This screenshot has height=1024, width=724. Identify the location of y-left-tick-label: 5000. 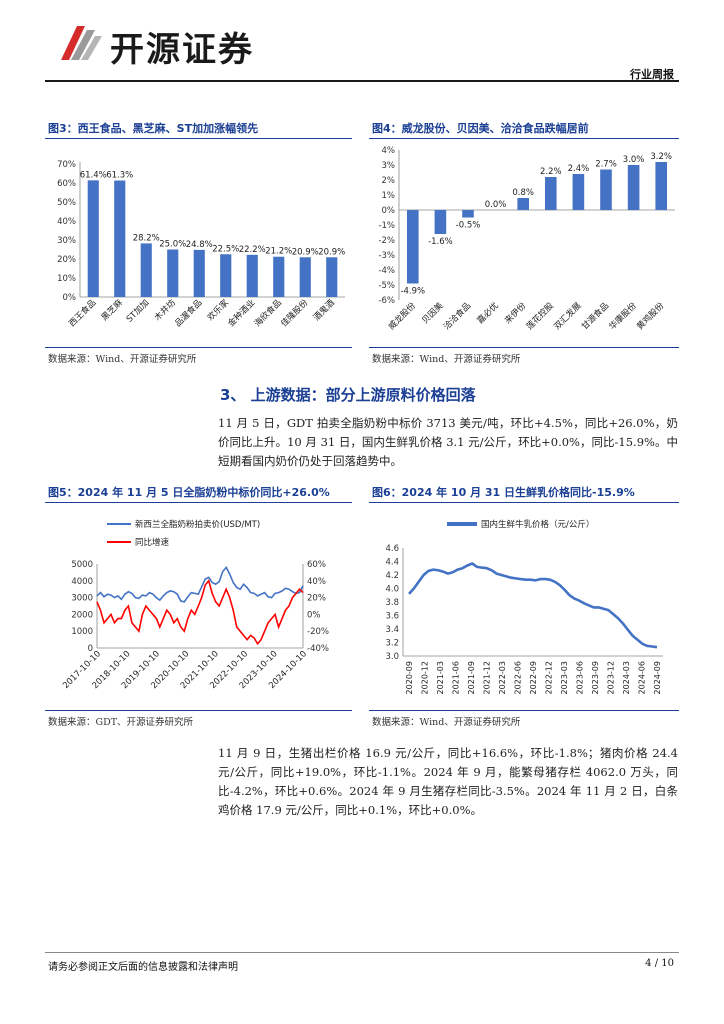
(82, 565).